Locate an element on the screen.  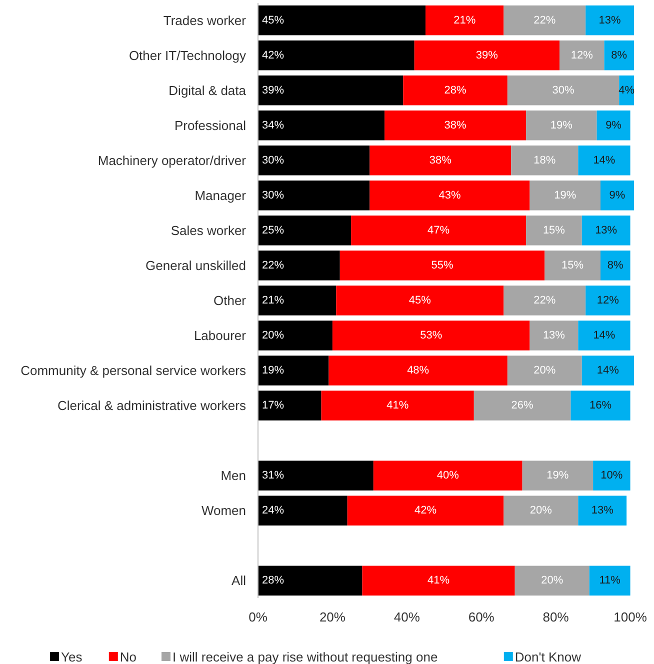
data-label: 17% is located at coordinates (273, 406).